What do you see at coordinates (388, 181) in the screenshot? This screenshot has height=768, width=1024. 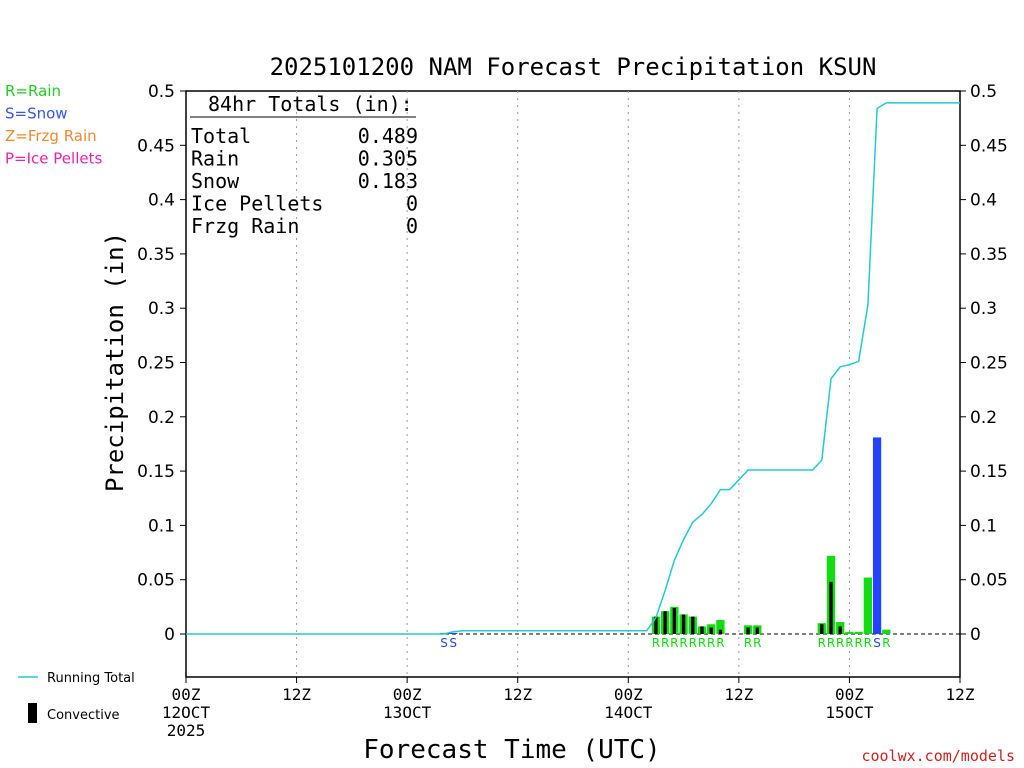 I see `totals-row-value: 0.183` at bounding box center [388, 181].